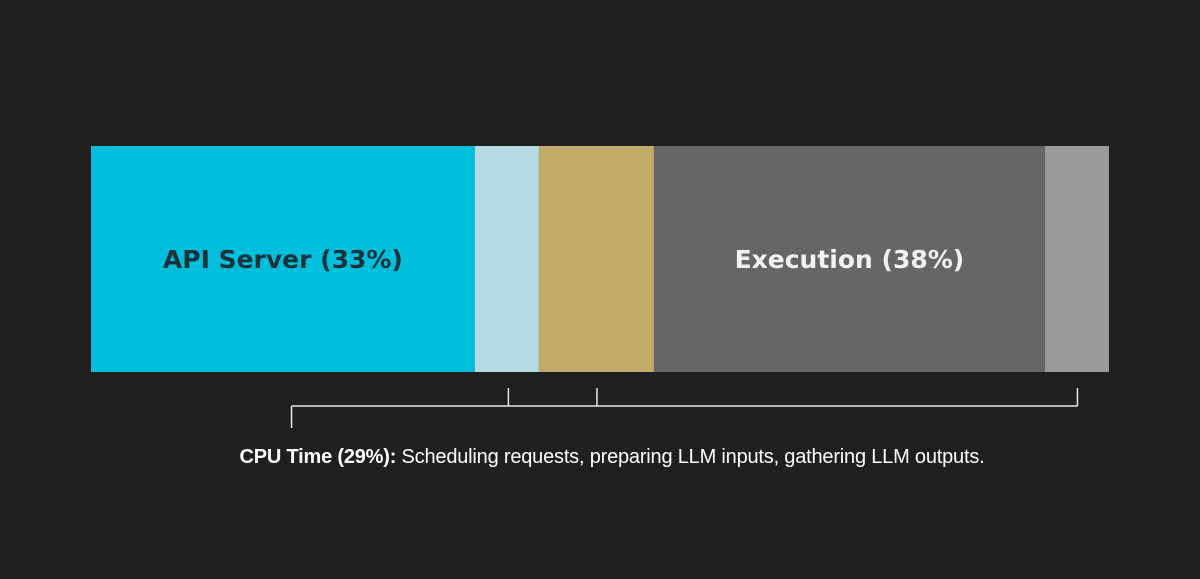  Describe the element at coordinates (684, 408) in the screenshot. I see `cpu-time-bracket` at that location.